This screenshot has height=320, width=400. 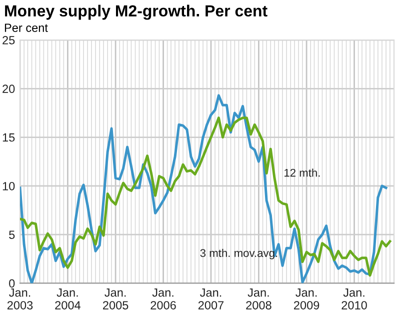 I want to click on x-tick-label: Jan. 2006, so click(x=163, y=299).